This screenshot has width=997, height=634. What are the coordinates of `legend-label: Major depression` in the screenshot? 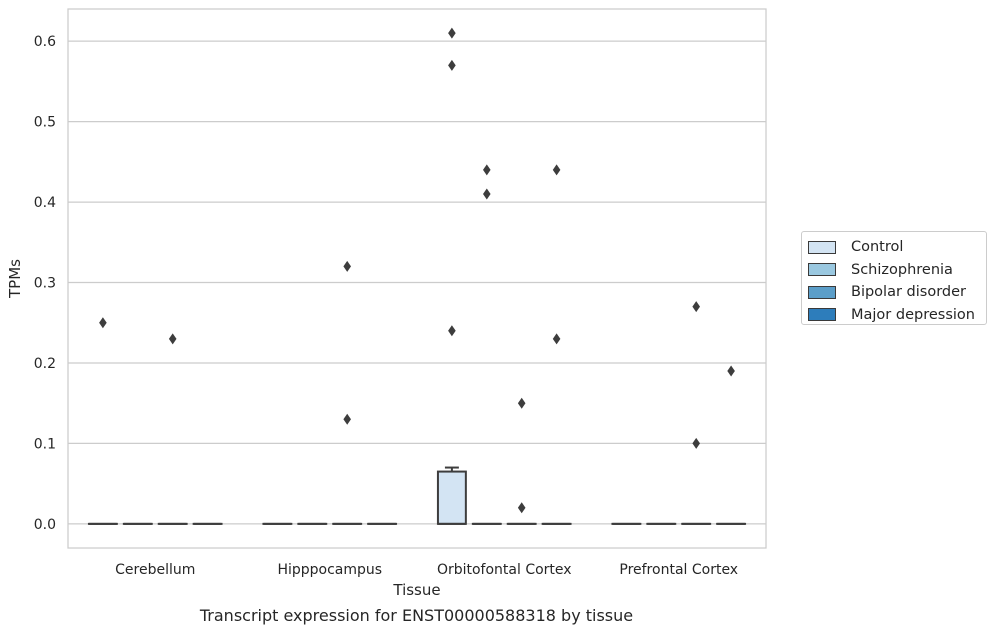 It's located at (913, 314).